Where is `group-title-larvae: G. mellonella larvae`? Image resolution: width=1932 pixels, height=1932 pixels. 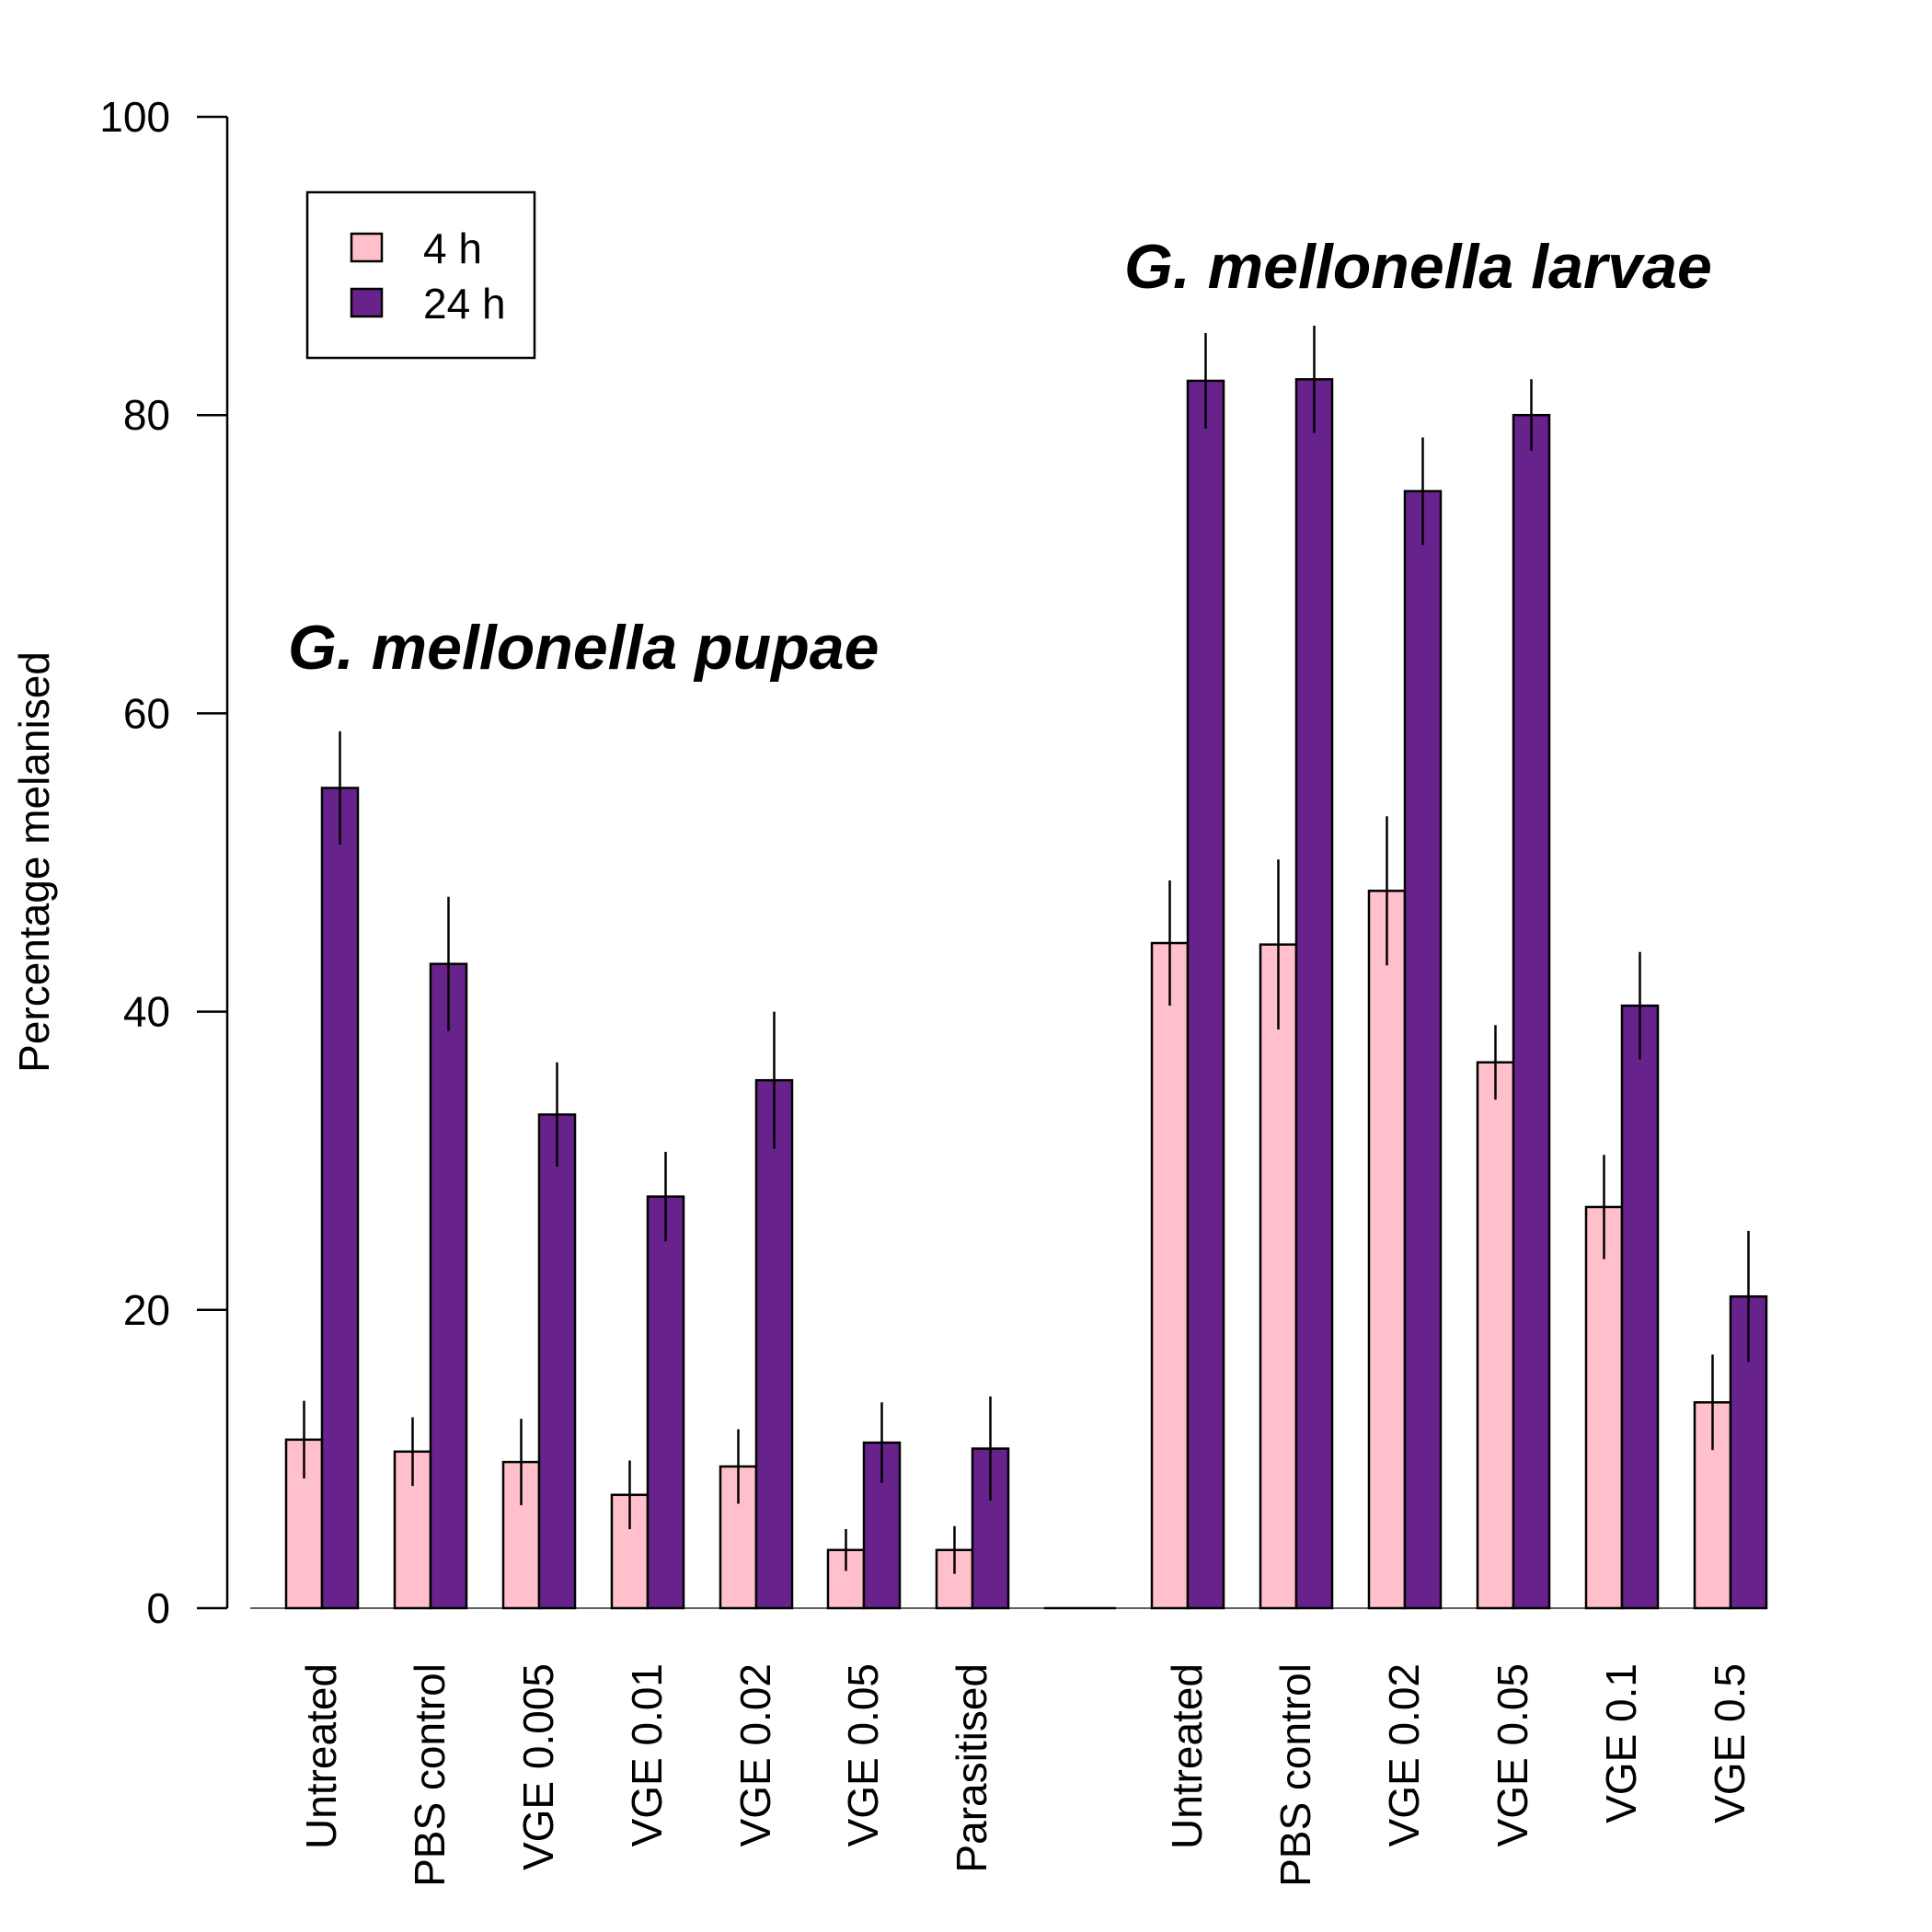
group-title-larvae: G. mellonella larvae is located at coordinates (1418, 267).